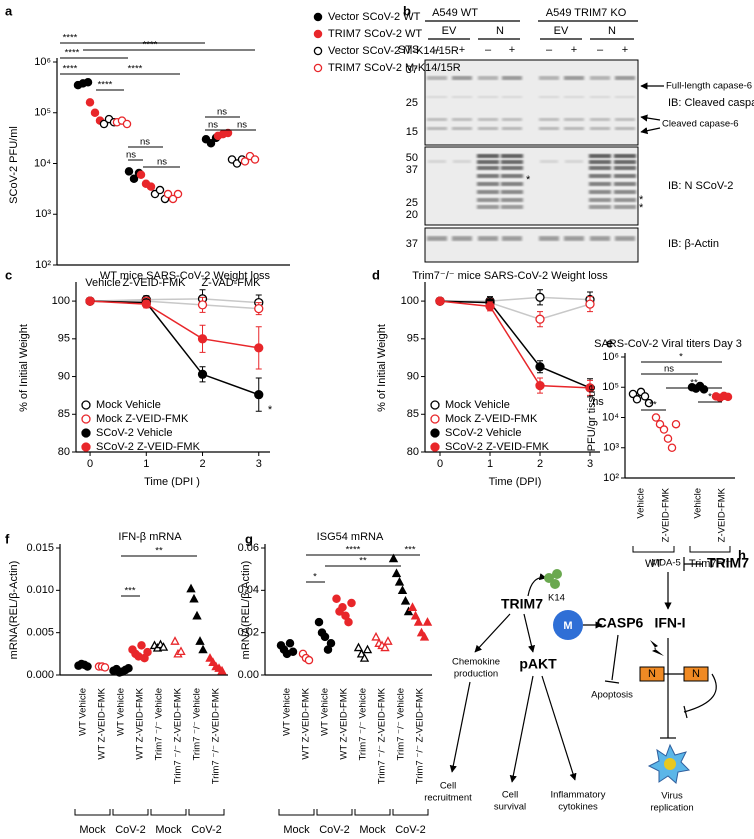  What do you see at coordinates (641, 200) in the screenshot?
I see `star: *` at bounding box center [641, 200].